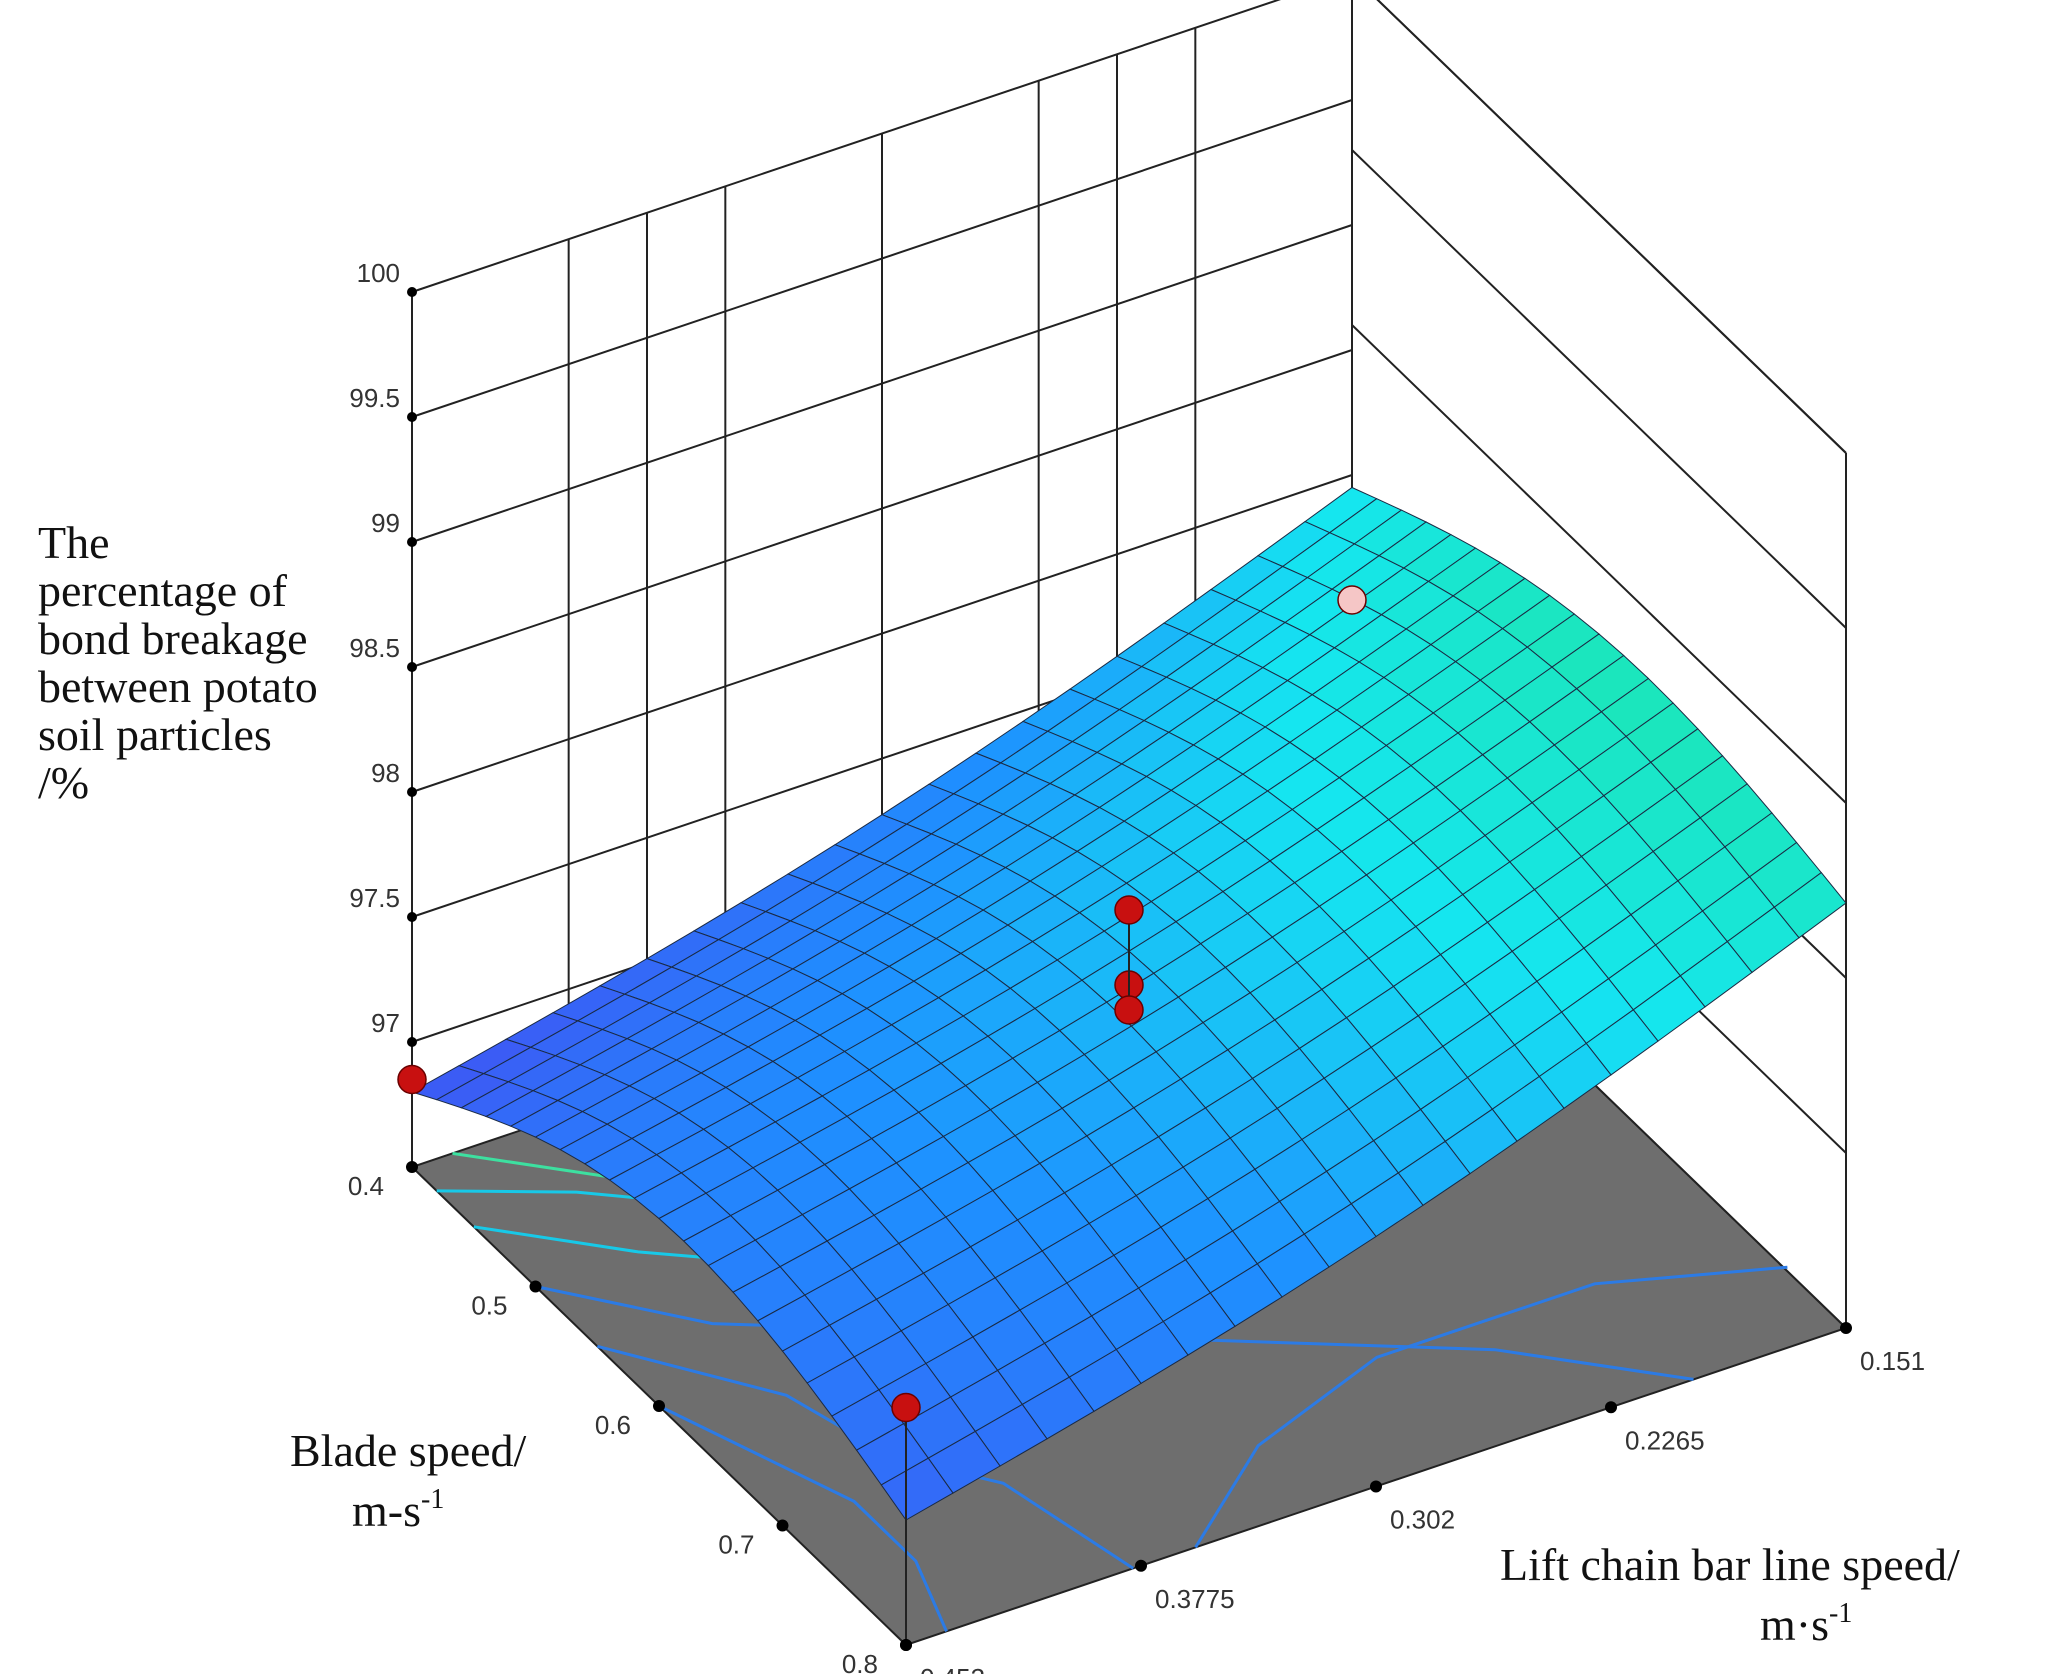 Image resolution: width=2050 pixels, height=1674 pixels. Describe the element at coordinates (1195, 1599) in the screenshot. I see `y-tick-label: 0.3775` at that location.